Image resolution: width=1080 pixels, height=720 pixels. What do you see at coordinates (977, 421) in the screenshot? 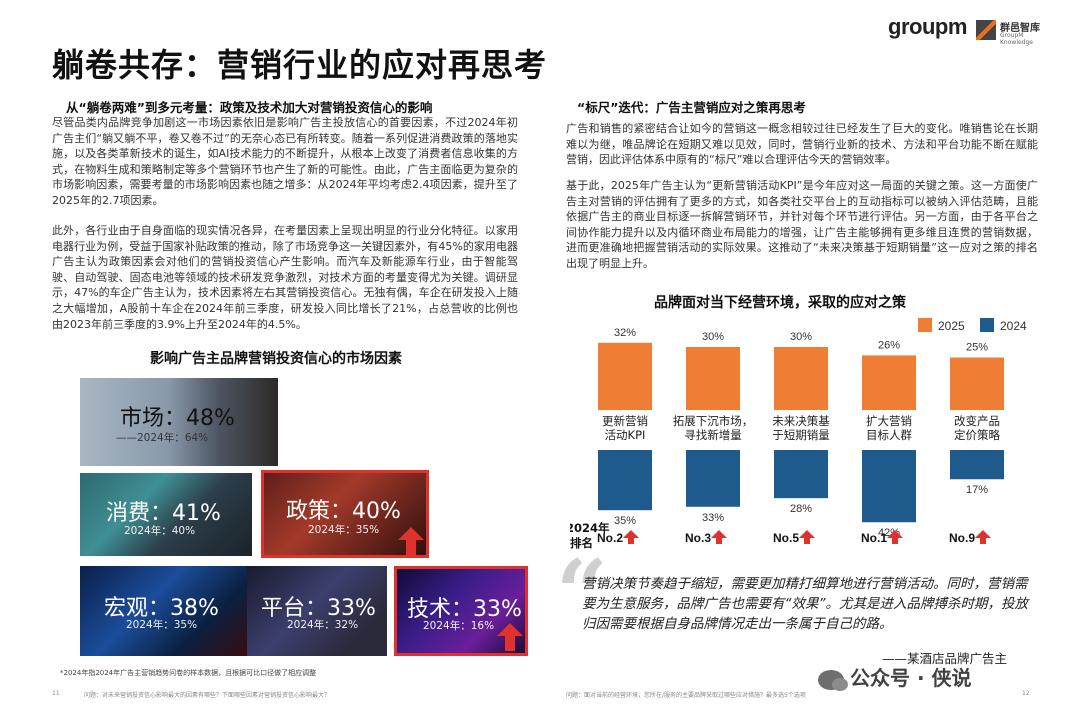
I see `category-label: 改变产品` at bounding box center [977, 421].